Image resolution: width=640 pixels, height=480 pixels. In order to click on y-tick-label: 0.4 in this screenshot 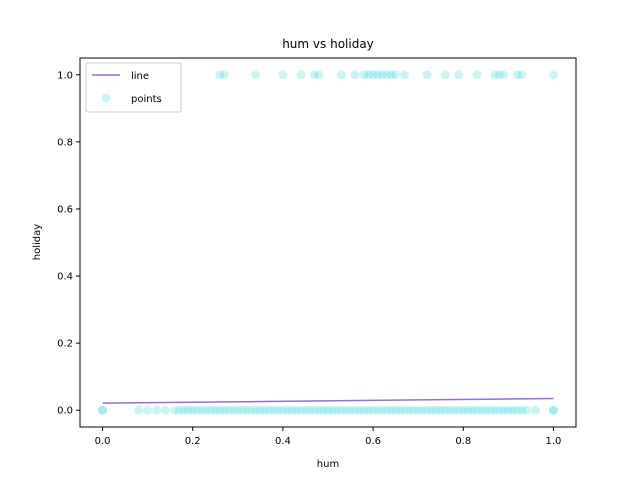, I will do `click(65, 277)`.